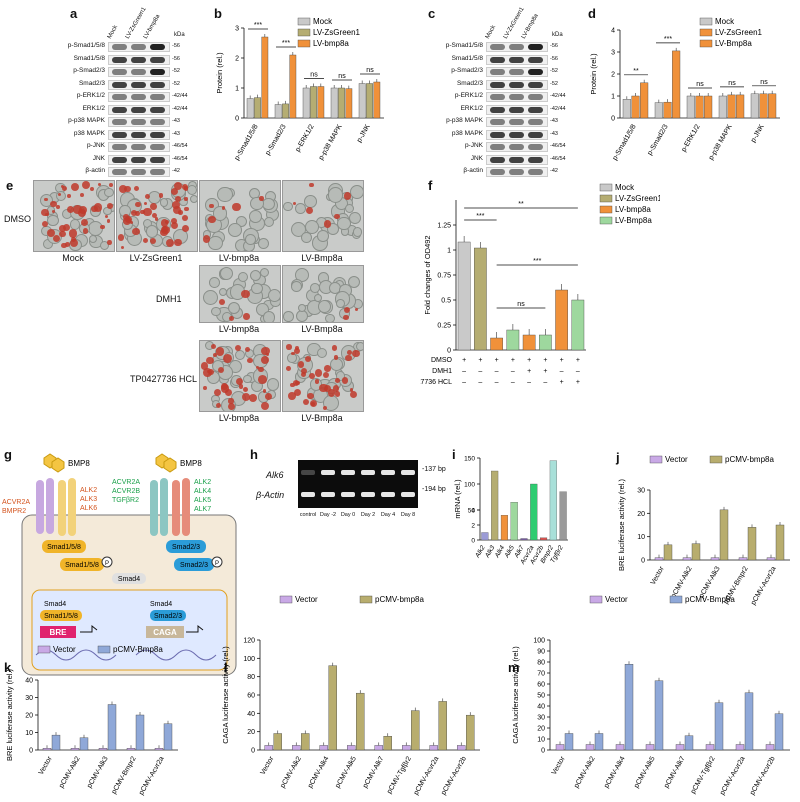 The height and width of the screenshot is (802, 800). What do you see at coordinates (690, 138) in the screenshot?
I see `x-tick-label: p-ERK1/2` at bounding box center [690, 138].